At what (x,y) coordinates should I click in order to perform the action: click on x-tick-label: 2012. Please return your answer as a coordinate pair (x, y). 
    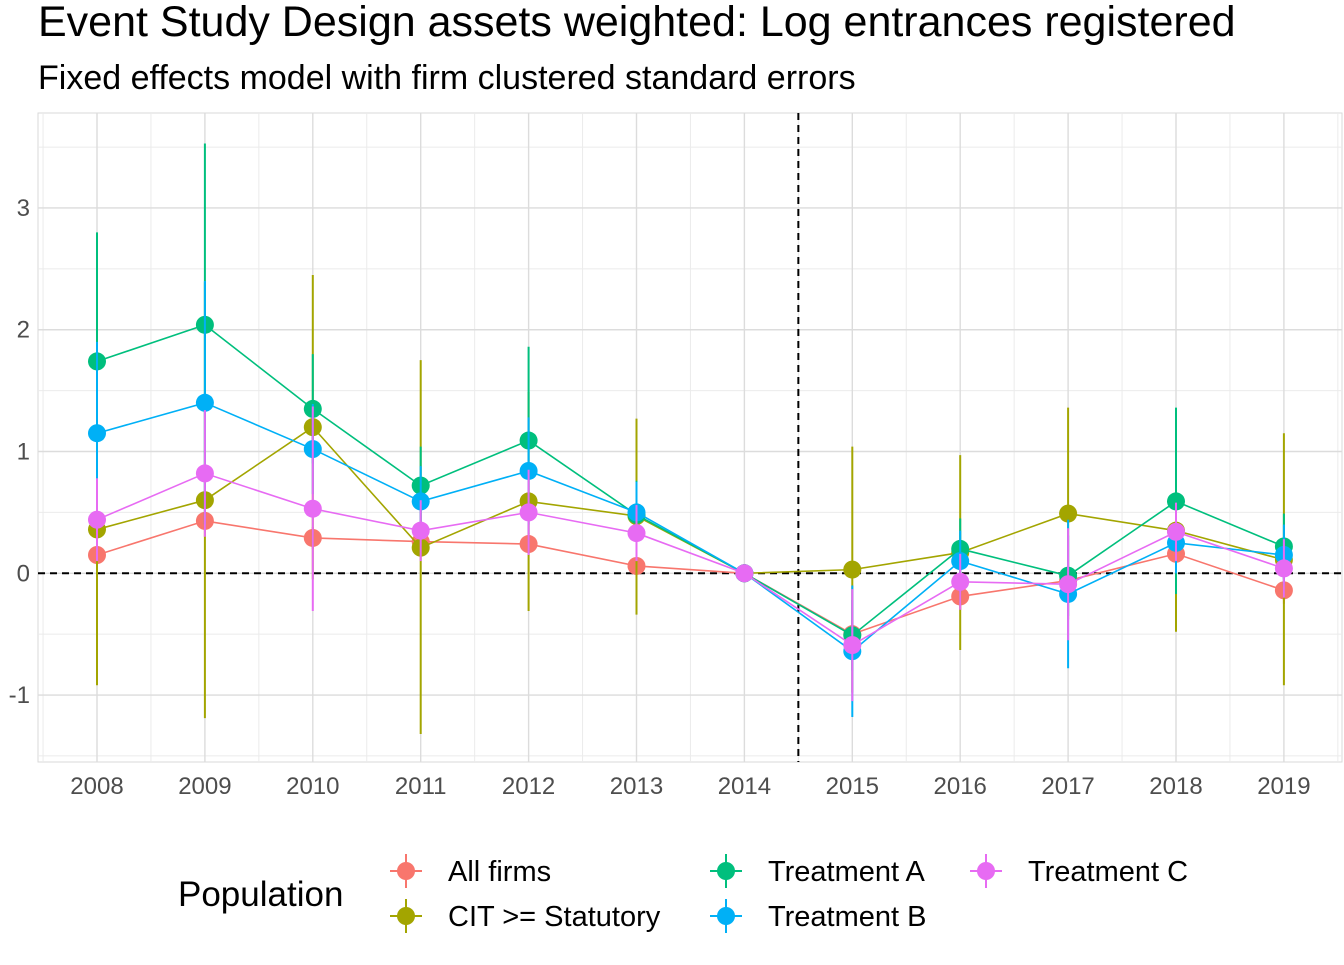
    Looking at the image, I should click on (528, 786).